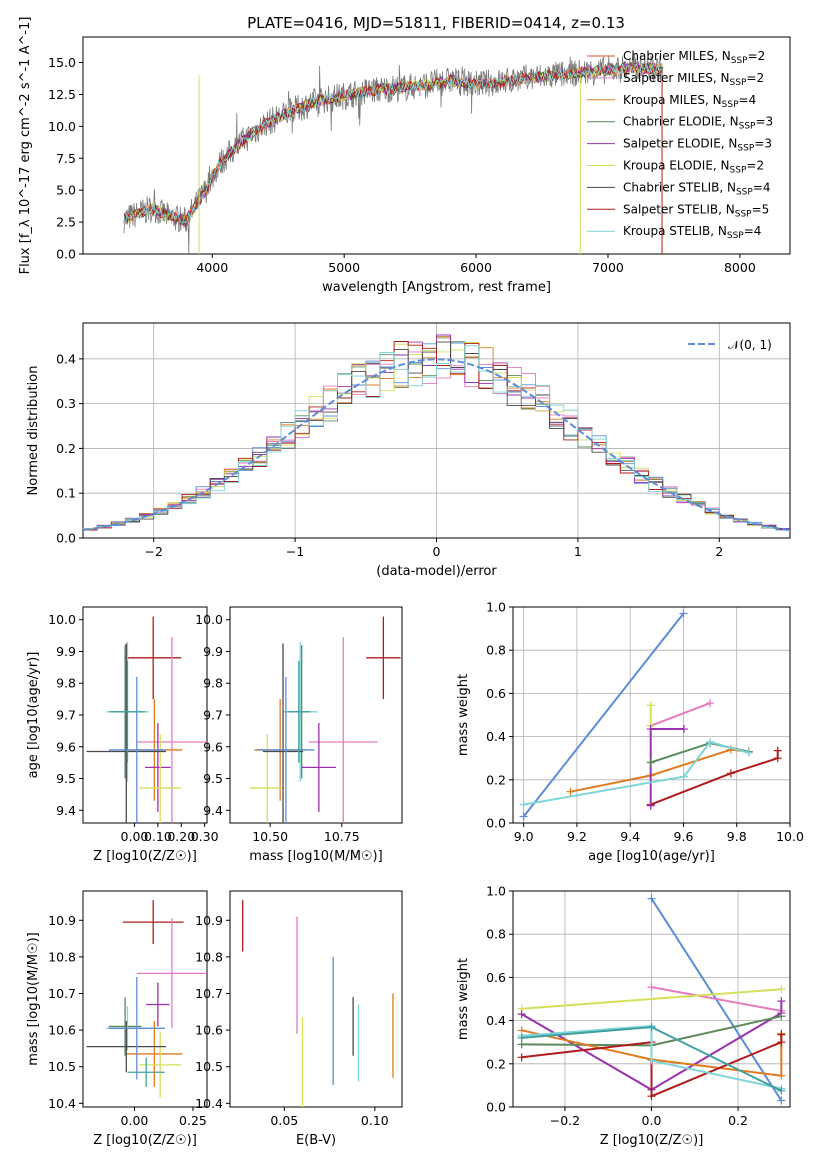  I want to click on y-tick-label: 2.5, so click(66, 222).